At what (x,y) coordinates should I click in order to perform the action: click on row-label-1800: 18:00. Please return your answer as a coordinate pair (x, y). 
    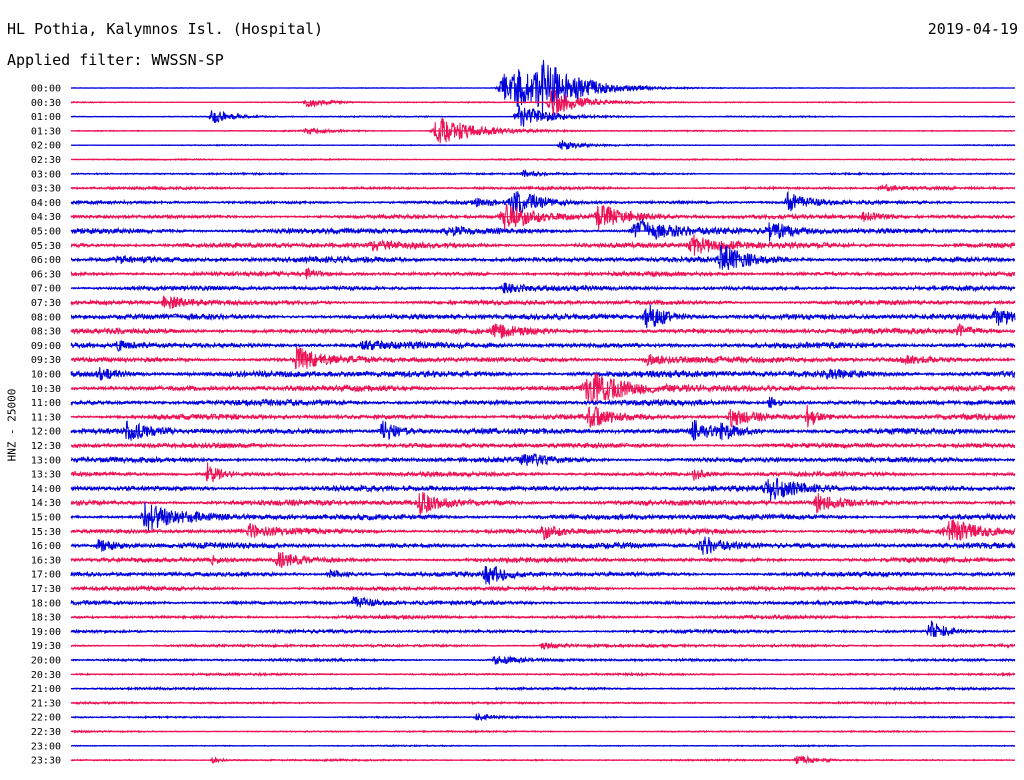
    Looking at the image, I should click on (46, 603).